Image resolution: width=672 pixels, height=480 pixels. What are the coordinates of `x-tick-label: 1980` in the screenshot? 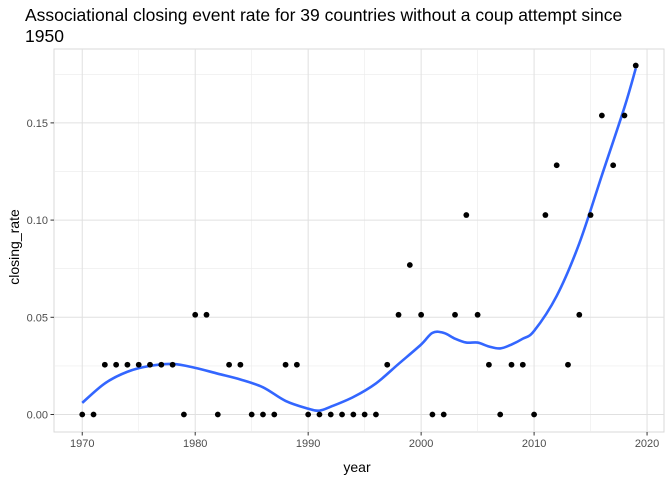 It's located at (195, 444).